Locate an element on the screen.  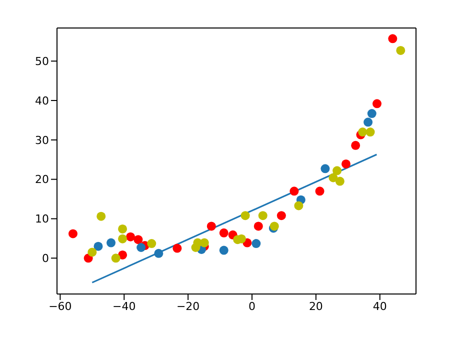
y-tick-label: 40 is located at coordinates (42, 101).